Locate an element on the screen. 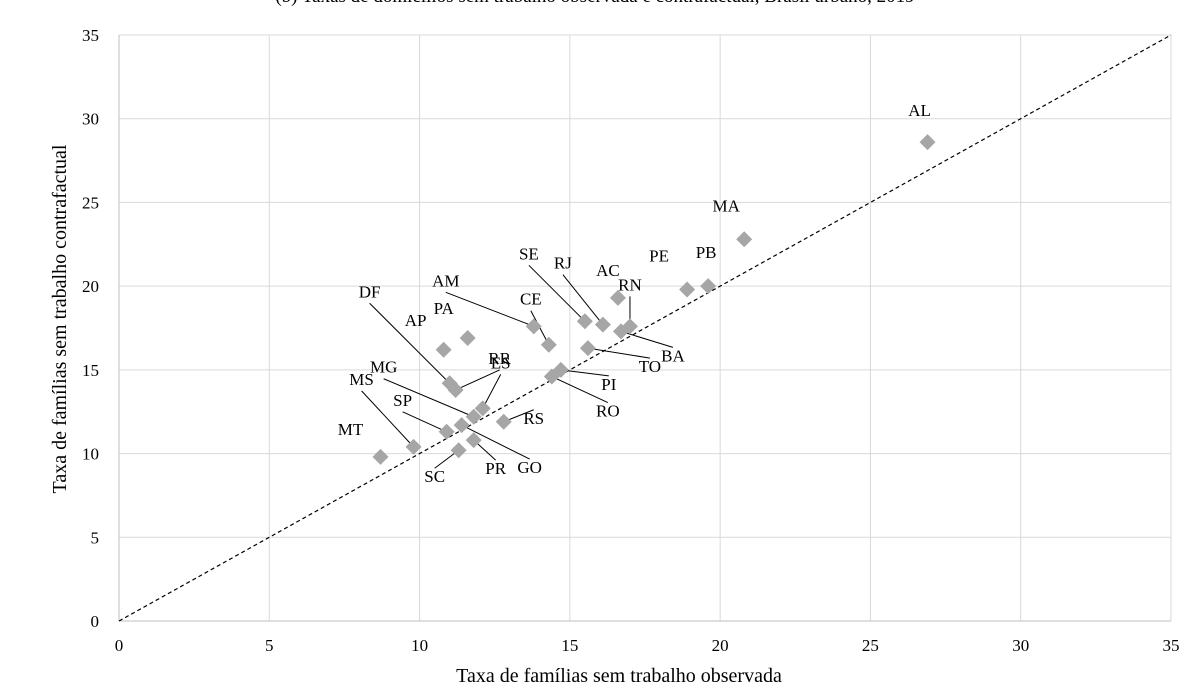  point-label: SP is located at coordinates (402, 400).